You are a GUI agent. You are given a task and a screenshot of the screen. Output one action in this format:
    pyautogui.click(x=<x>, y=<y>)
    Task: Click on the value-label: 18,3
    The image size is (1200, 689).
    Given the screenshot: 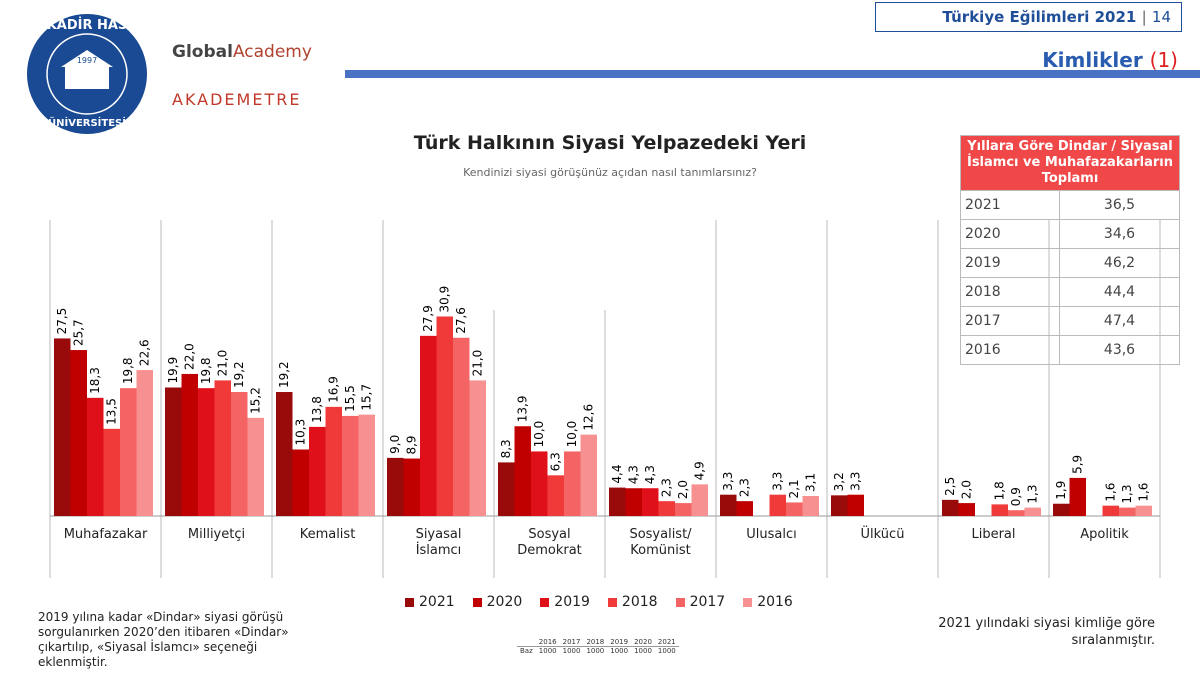 What is the action you would take?
    pyautogui.click(x=95, y=380)
    